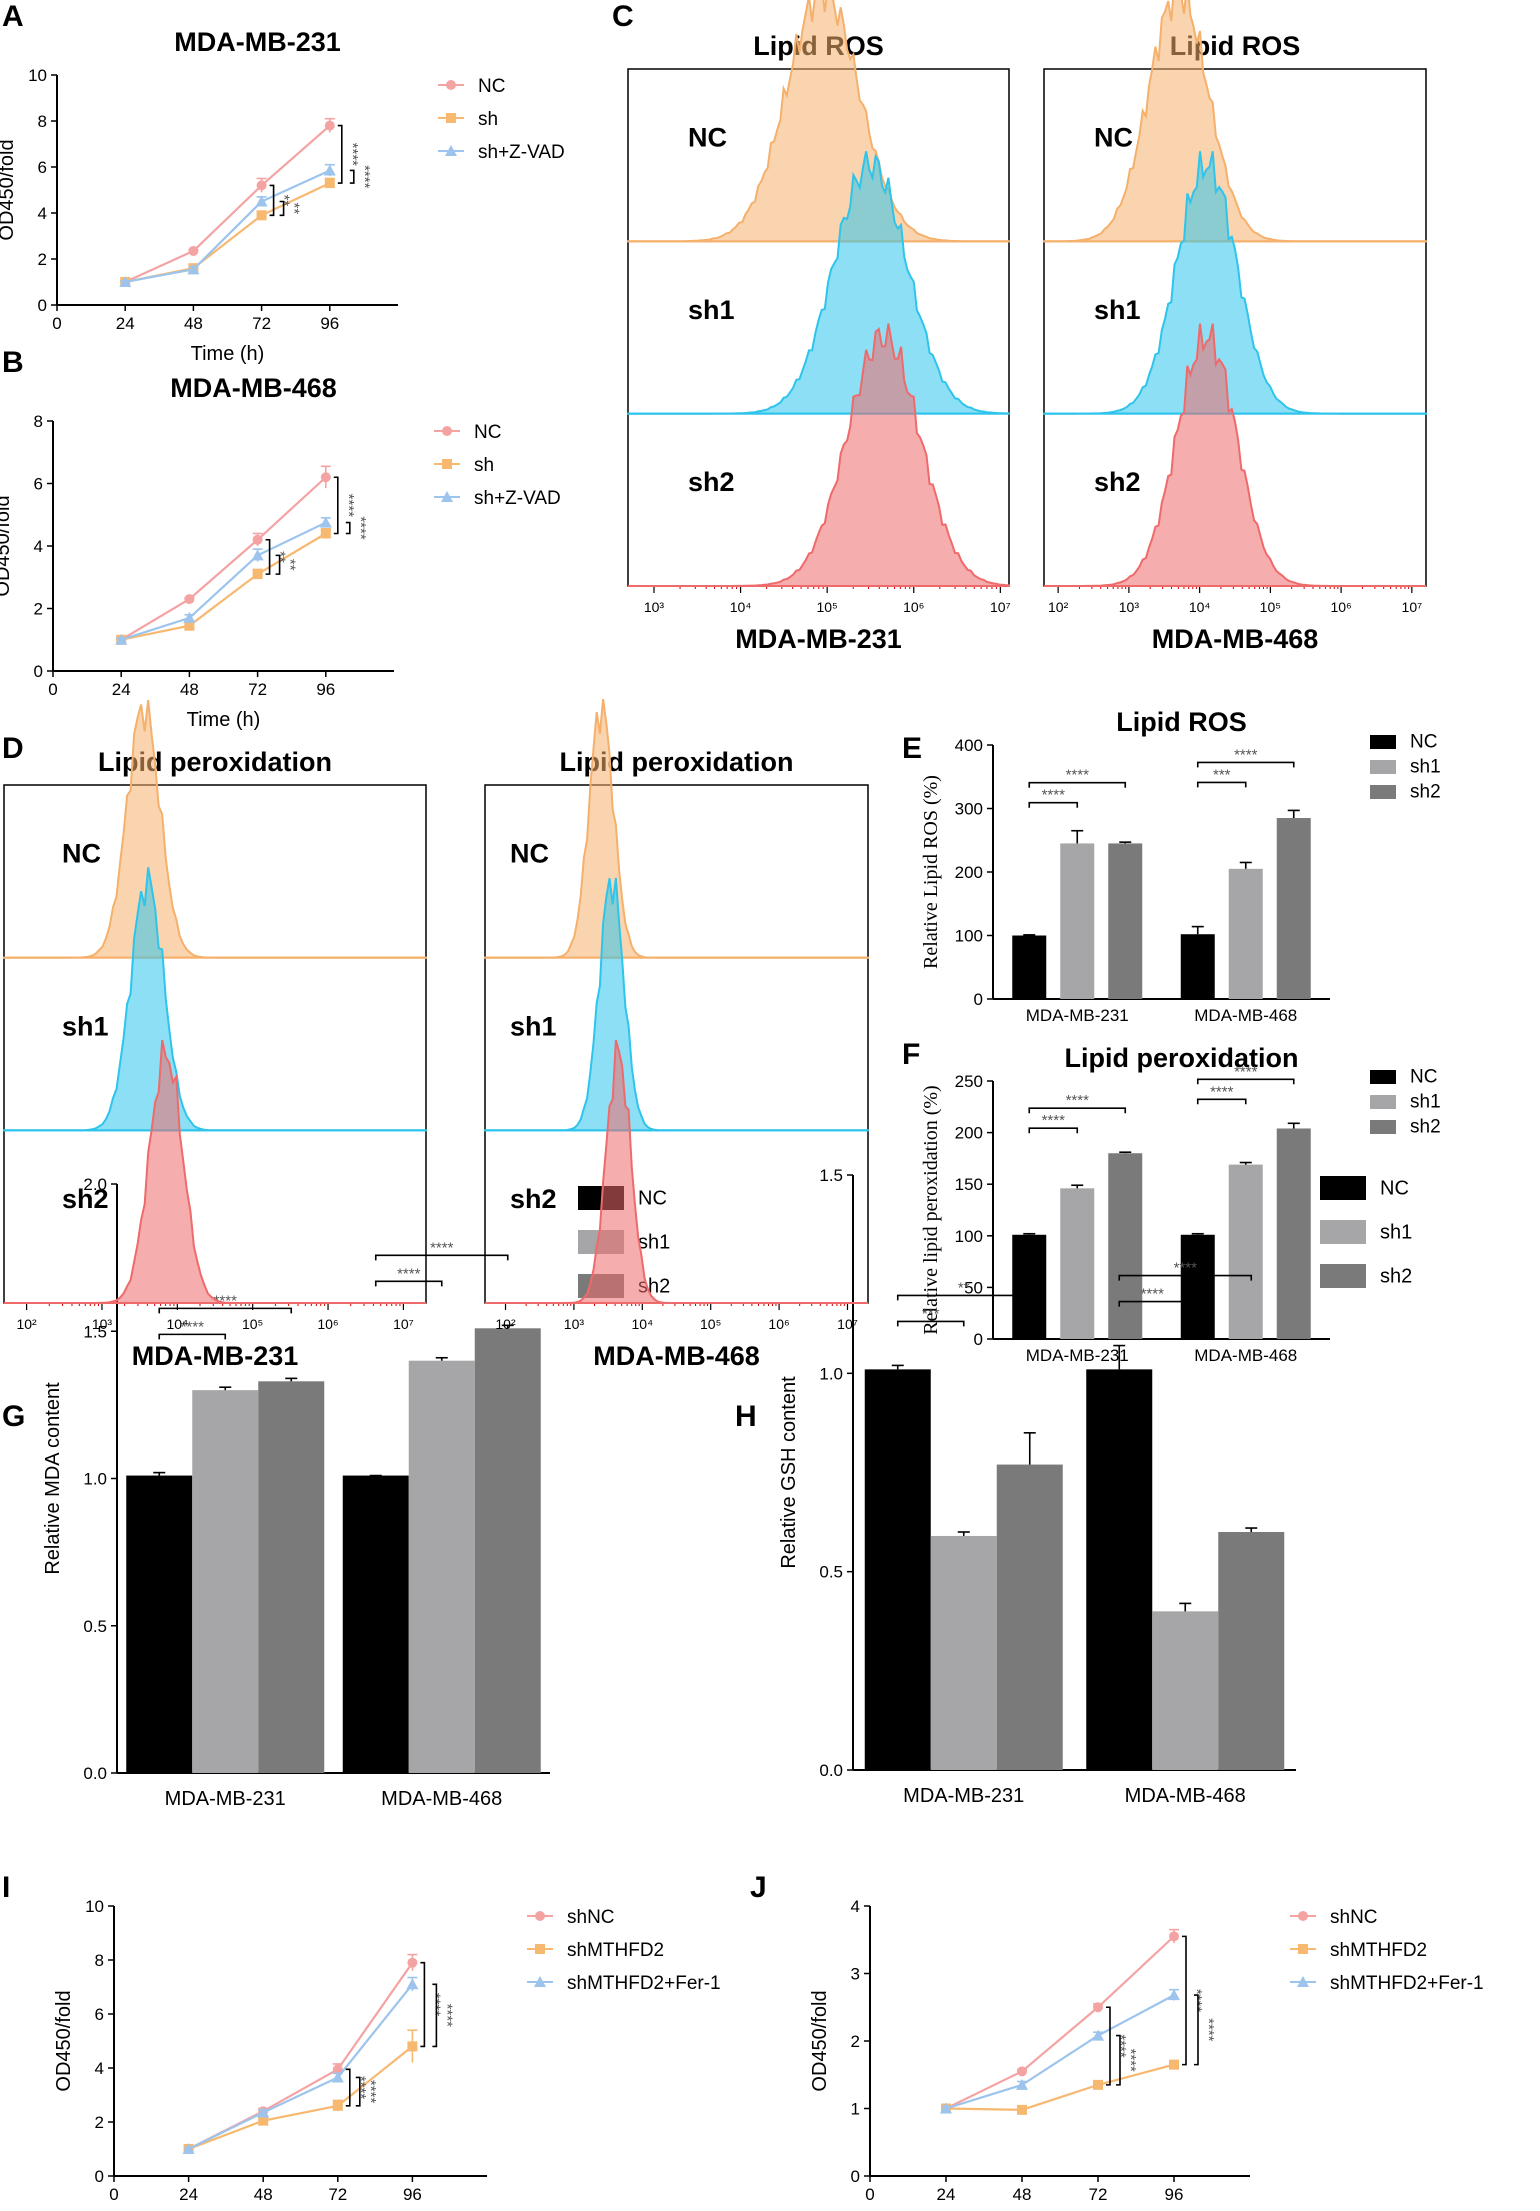 The height and width of the screenshot is (2211, 1540). Describe the element at coordinates (855, 1906) in the screenshot. I see `y-tick-label: 4` at that location.